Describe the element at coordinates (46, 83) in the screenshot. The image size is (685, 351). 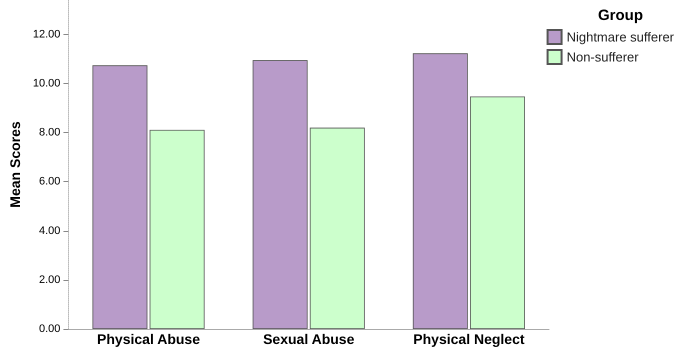
I see `y-tick-label: 10.00` at that location.